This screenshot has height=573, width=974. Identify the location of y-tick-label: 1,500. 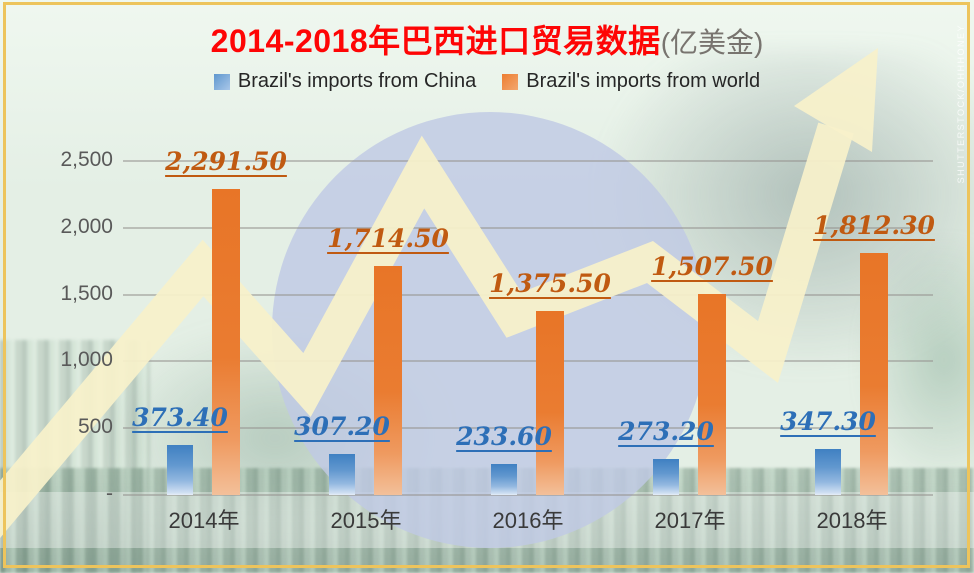
(86, 293).